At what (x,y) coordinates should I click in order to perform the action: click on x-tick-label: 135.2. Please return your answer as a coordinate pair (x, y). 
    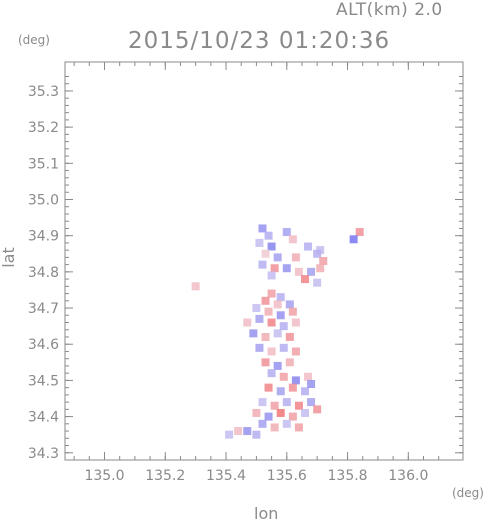
    Looking at the image, I should click on (165, 476).